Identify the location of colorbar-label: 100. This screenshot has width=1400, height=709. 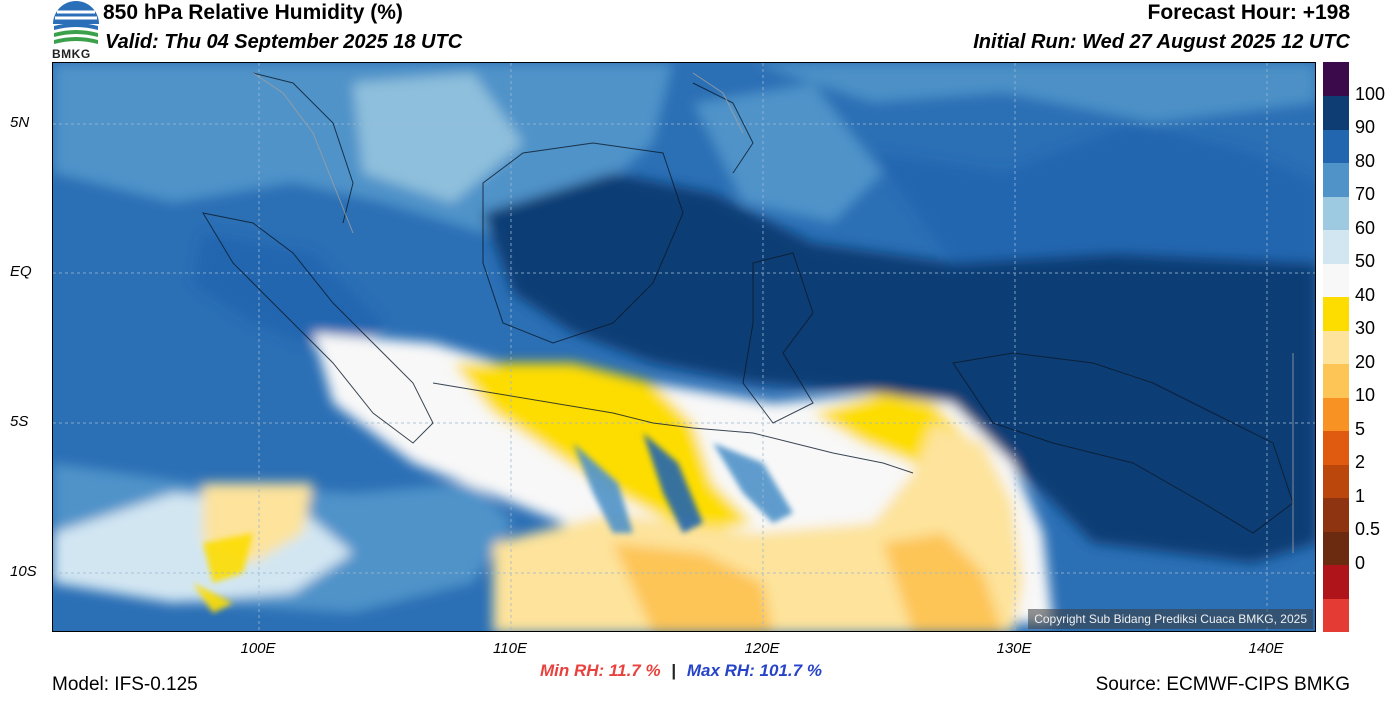
(1370, 93).